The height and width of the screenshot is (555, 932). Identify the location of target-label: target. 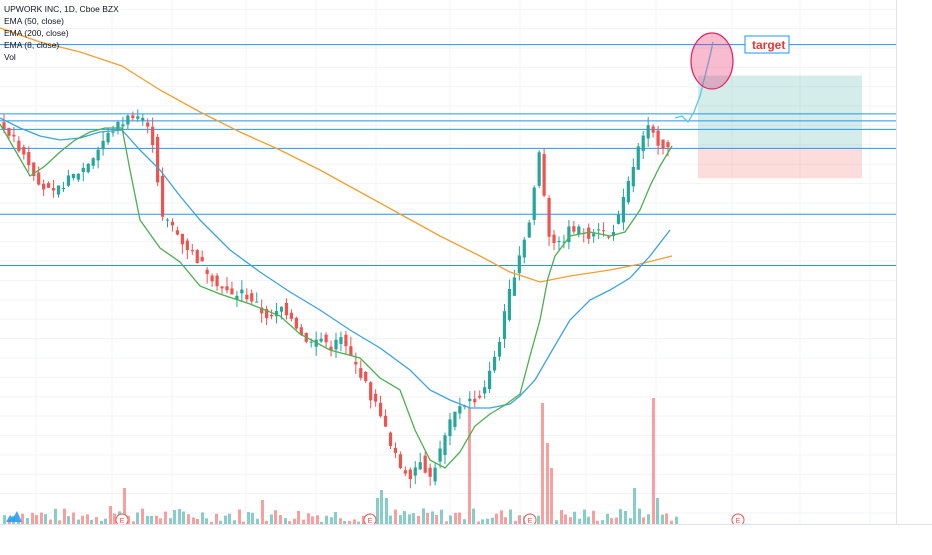
(767, 44).